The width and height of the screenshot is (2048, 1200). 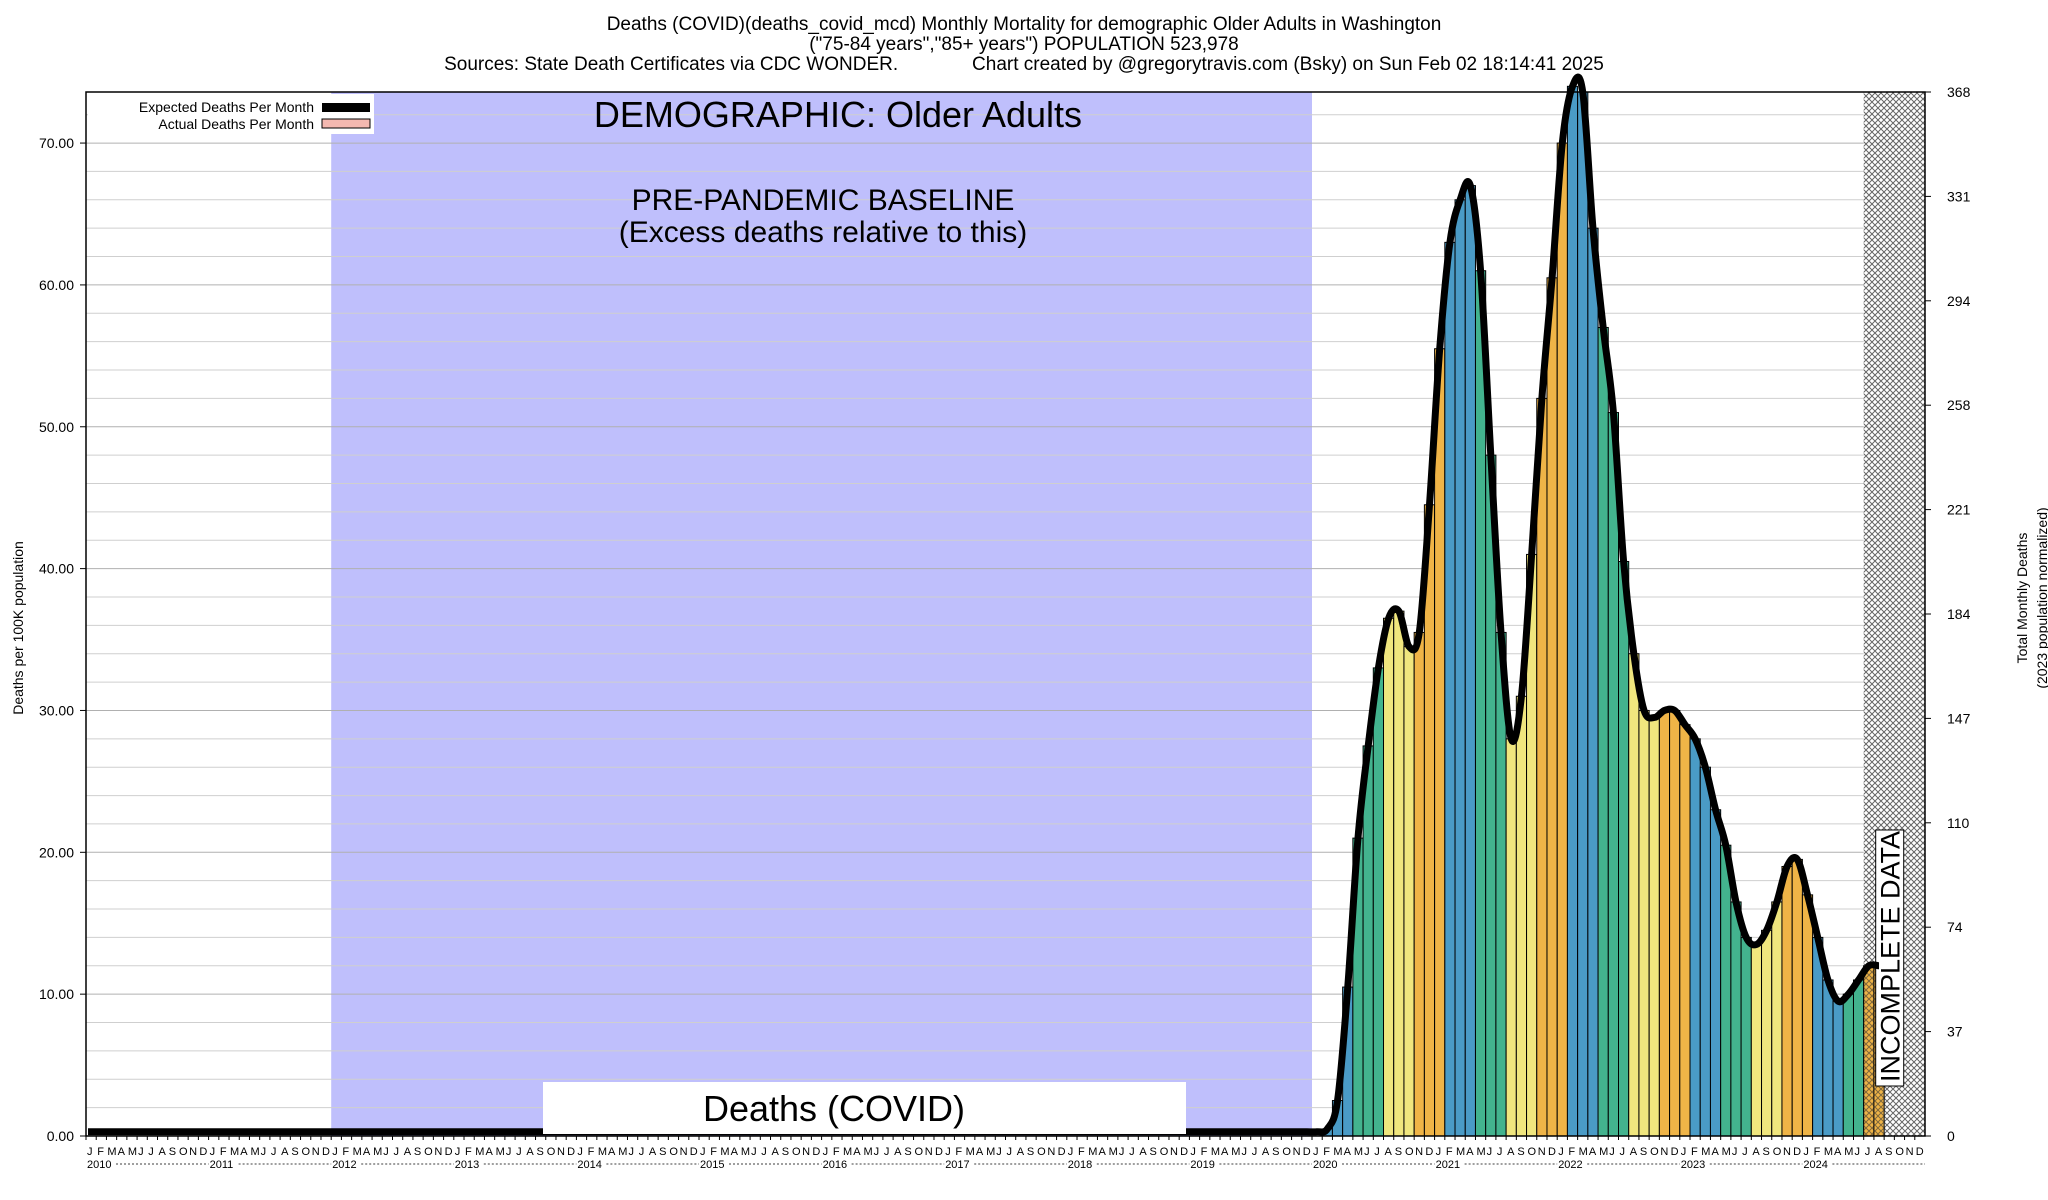 I want to click on y-tick-label: 10.00, so click(x=56, y=994).